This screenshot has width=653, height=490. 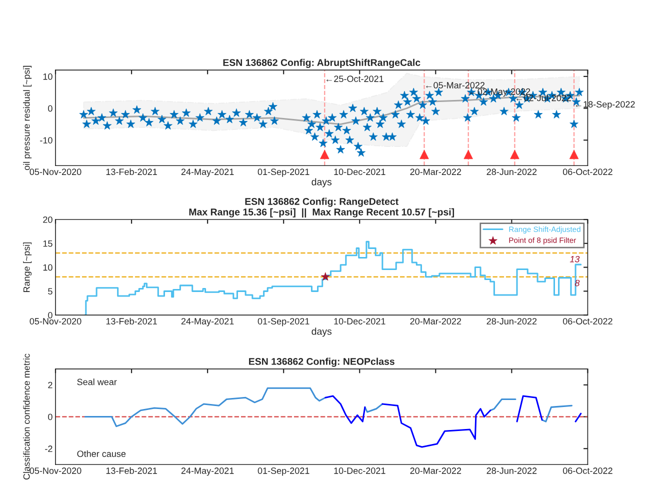 What do you see at coordinates (46, 140) in the screenshot?
I see `y-tick-label: -10` at bounding box center [46, 140].